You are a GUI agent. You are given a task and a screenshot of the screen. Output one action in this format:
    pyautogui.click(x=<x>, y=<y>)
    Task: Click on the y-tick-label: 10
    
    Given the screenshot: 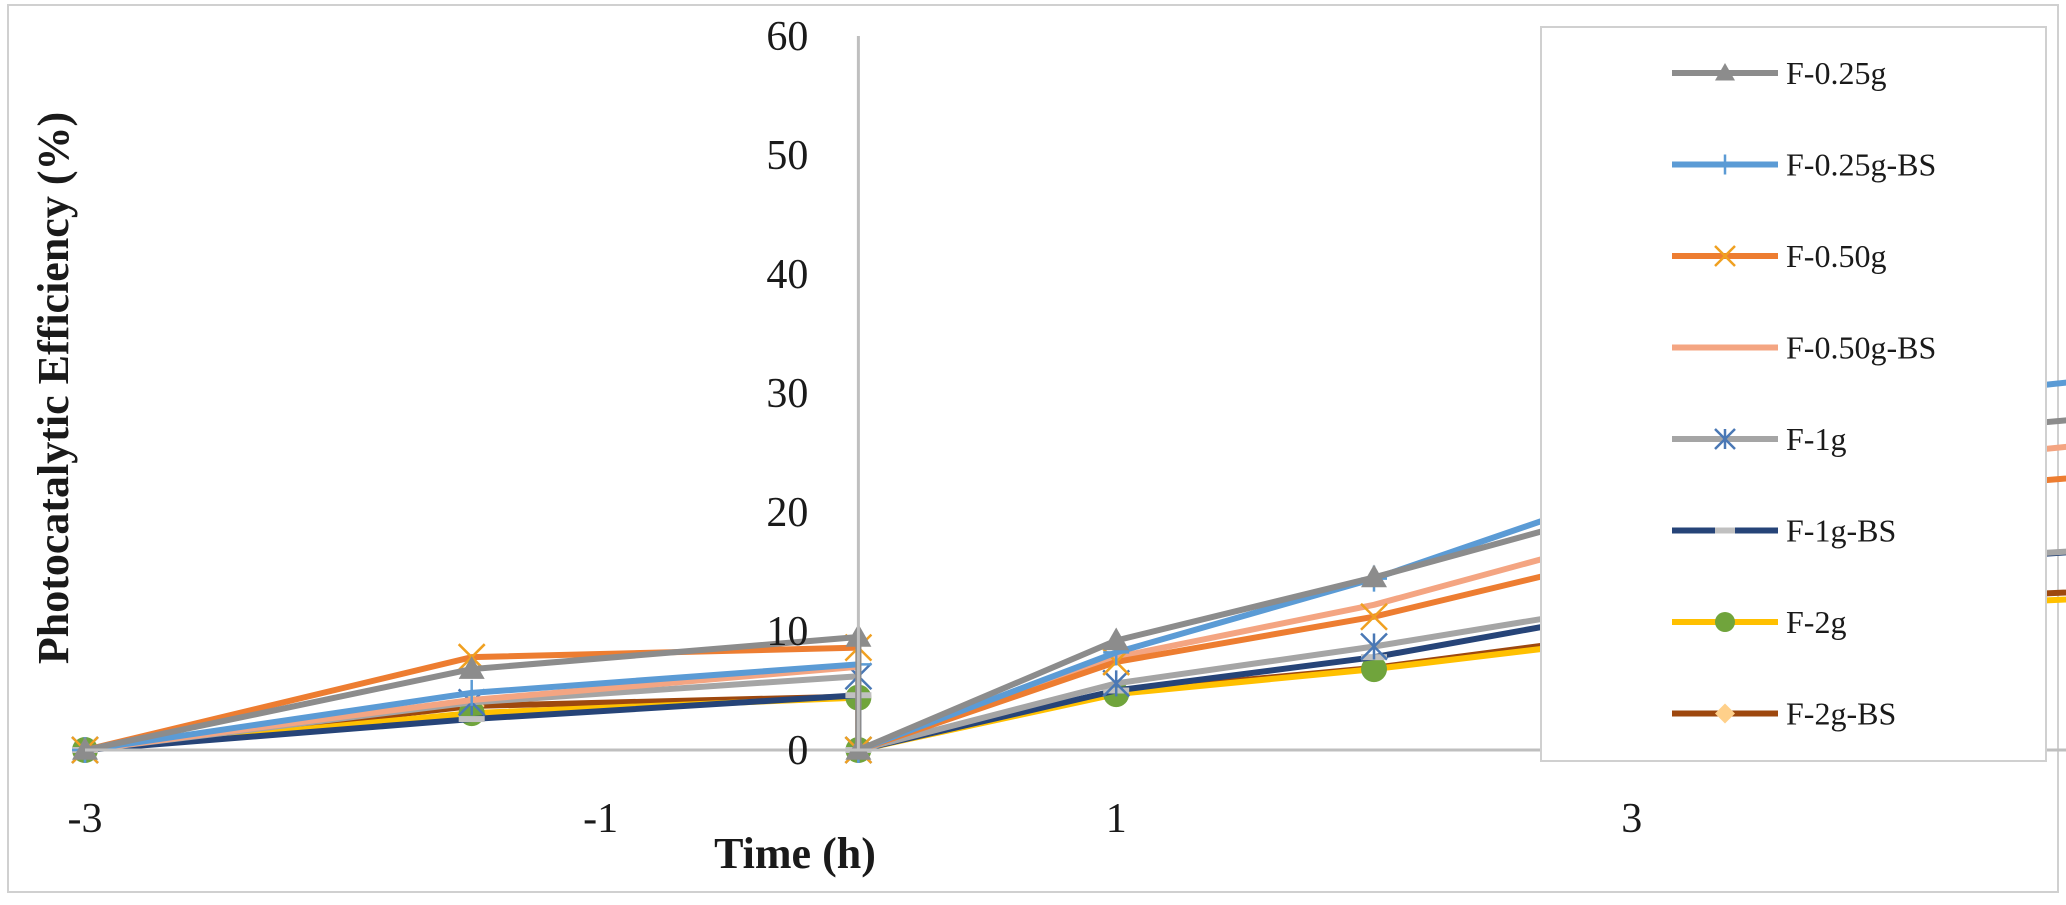 What is the action you would take?
    pyautogui.click(x=787, y=632)
    